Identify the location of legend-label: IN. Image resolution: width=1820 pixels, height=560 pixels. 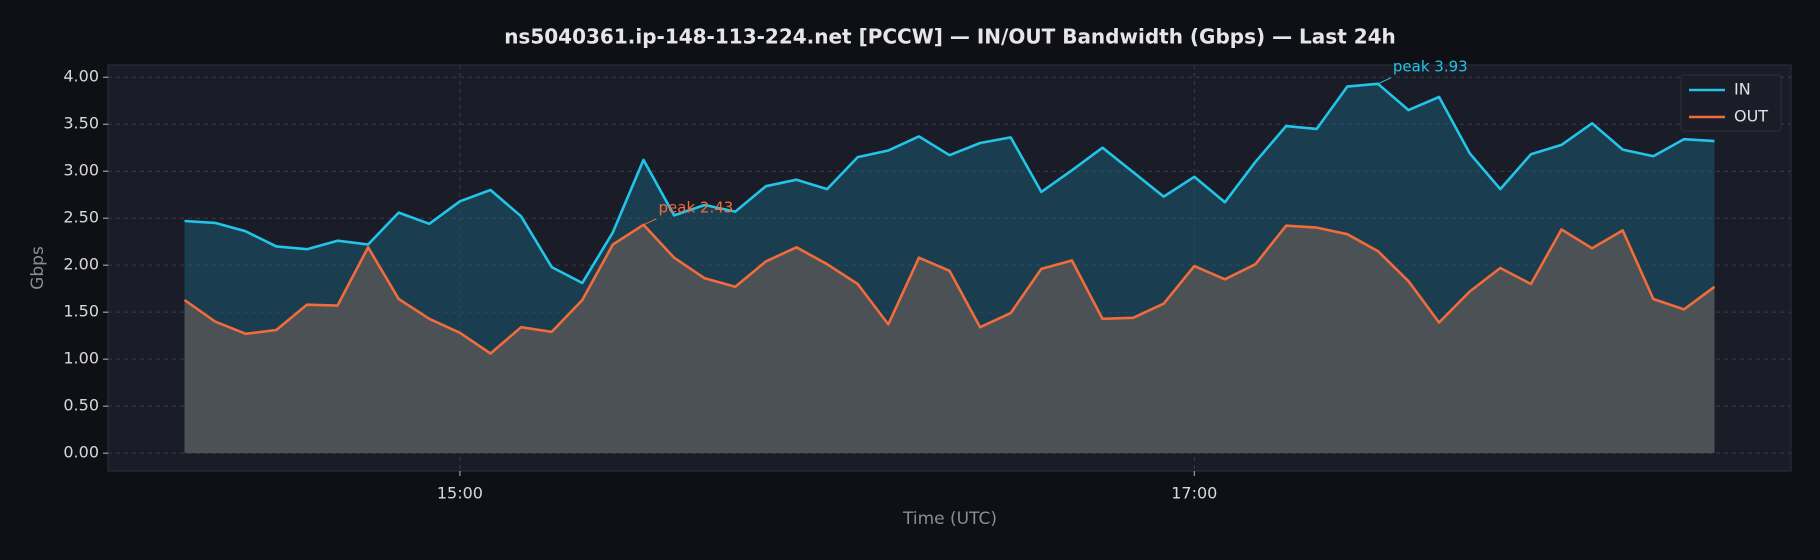
(1742, 89).